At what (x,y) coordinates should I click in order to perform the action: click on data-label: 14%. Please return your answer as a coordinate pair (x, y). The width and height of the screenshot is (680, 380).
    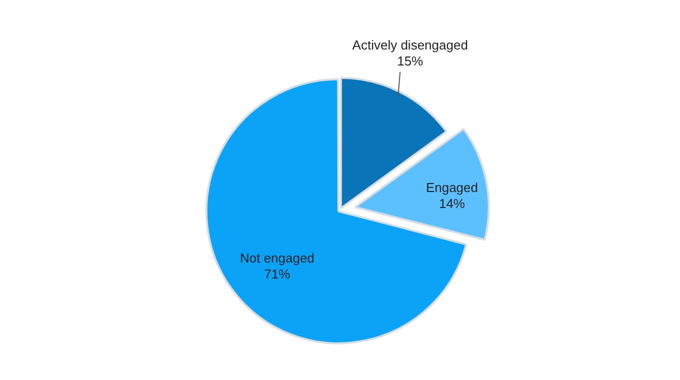
    Looking at the image, I should click on (452, 204).